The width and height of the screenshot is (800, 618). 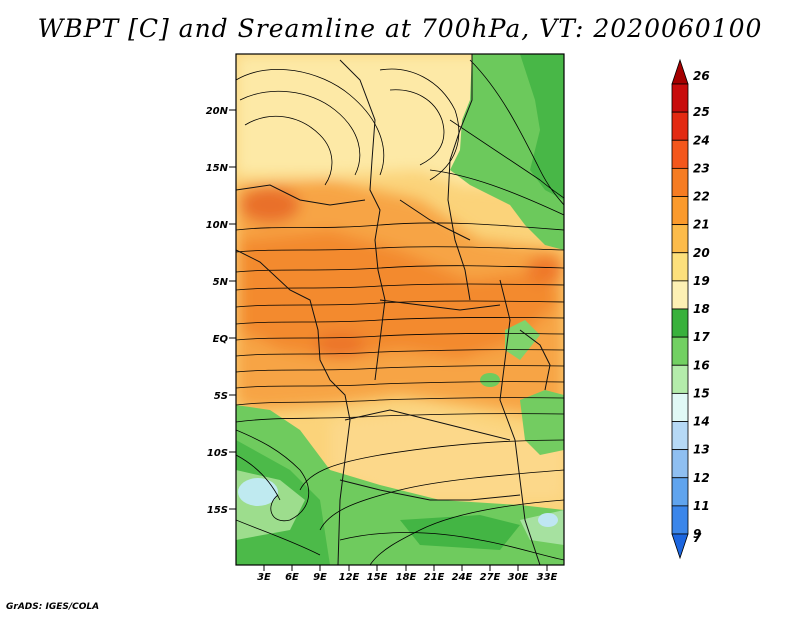 I want to click on lon-label: 12E, so click(x=349, y=577).